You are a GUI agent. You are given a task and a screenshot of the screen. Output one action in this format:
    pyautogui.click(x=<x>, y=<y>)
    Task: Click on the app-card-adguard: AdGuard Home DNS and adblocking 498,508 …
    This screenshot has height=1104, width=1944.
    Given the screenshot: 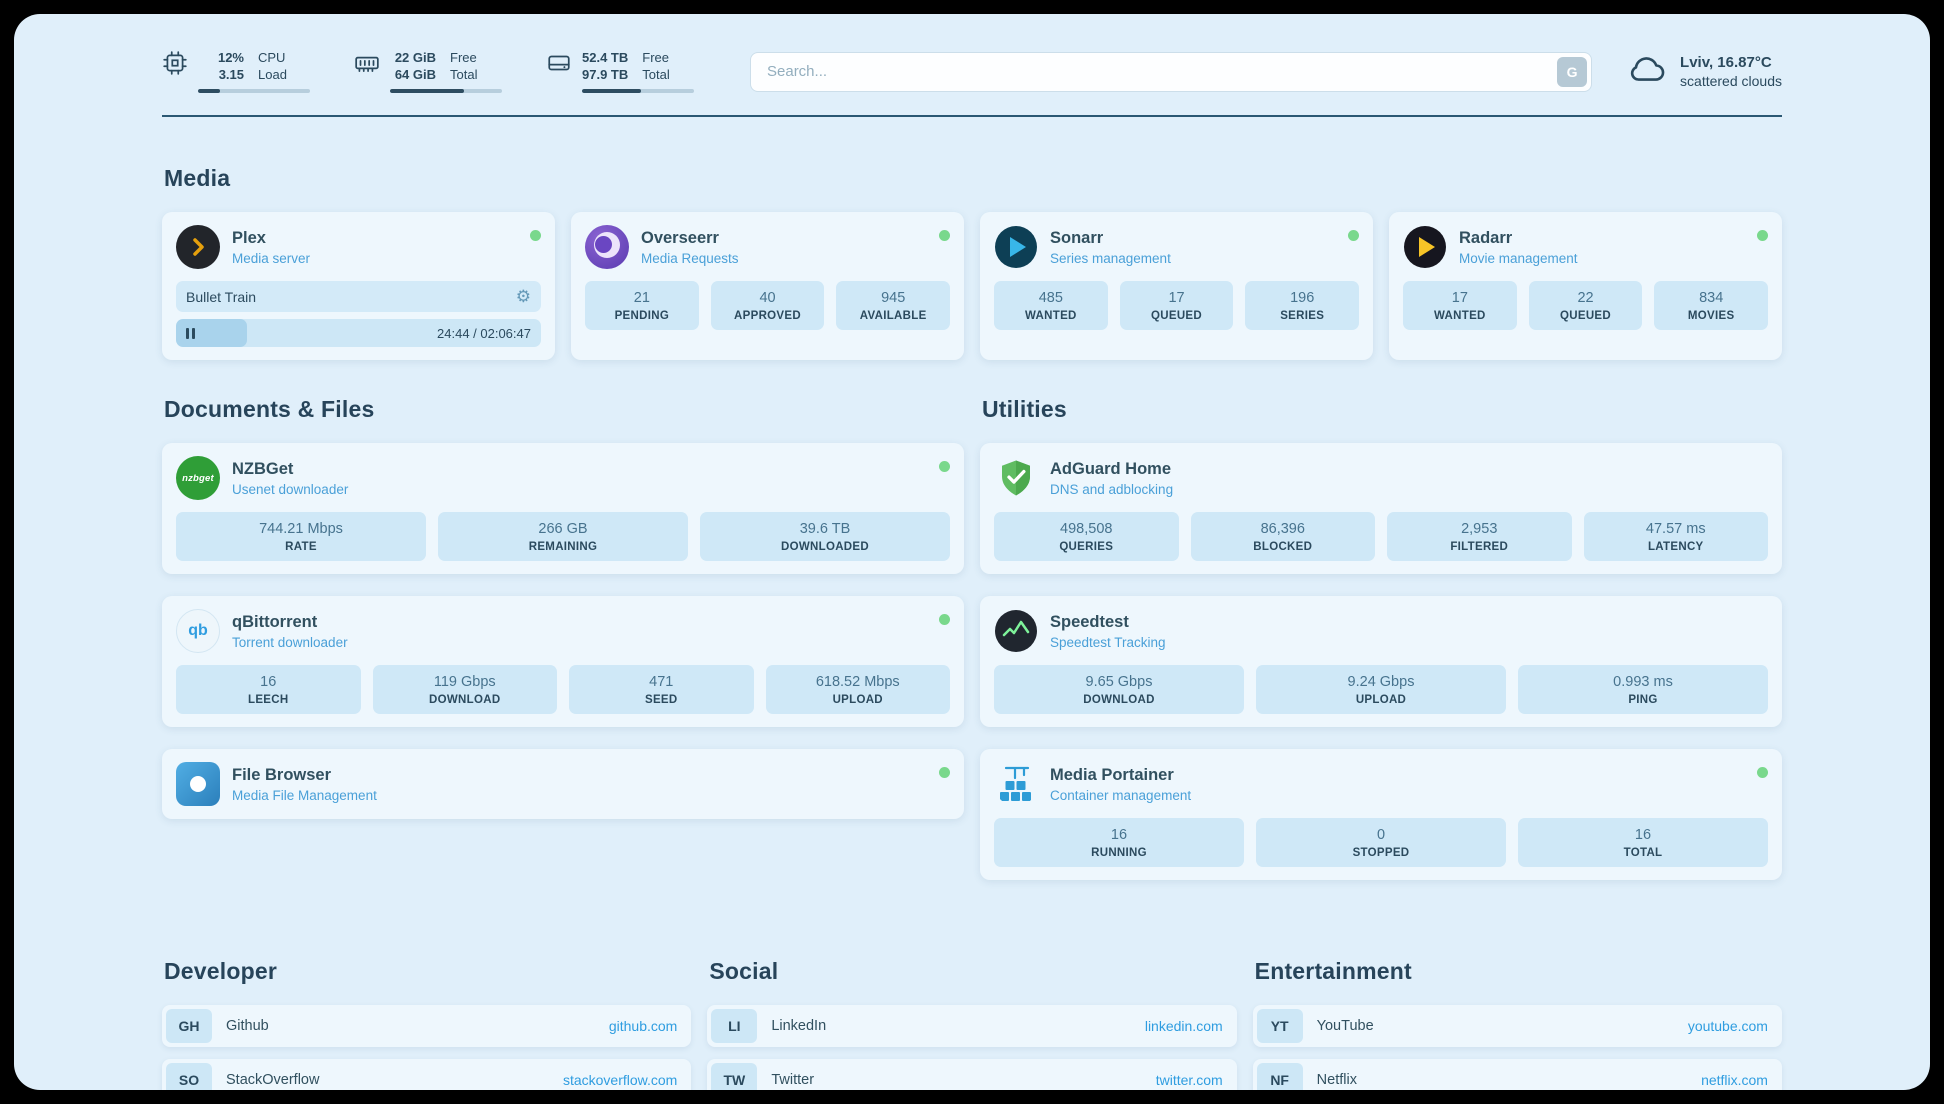 What is the action you would take?
    pyautogui.click(x=1381, y=508)
    